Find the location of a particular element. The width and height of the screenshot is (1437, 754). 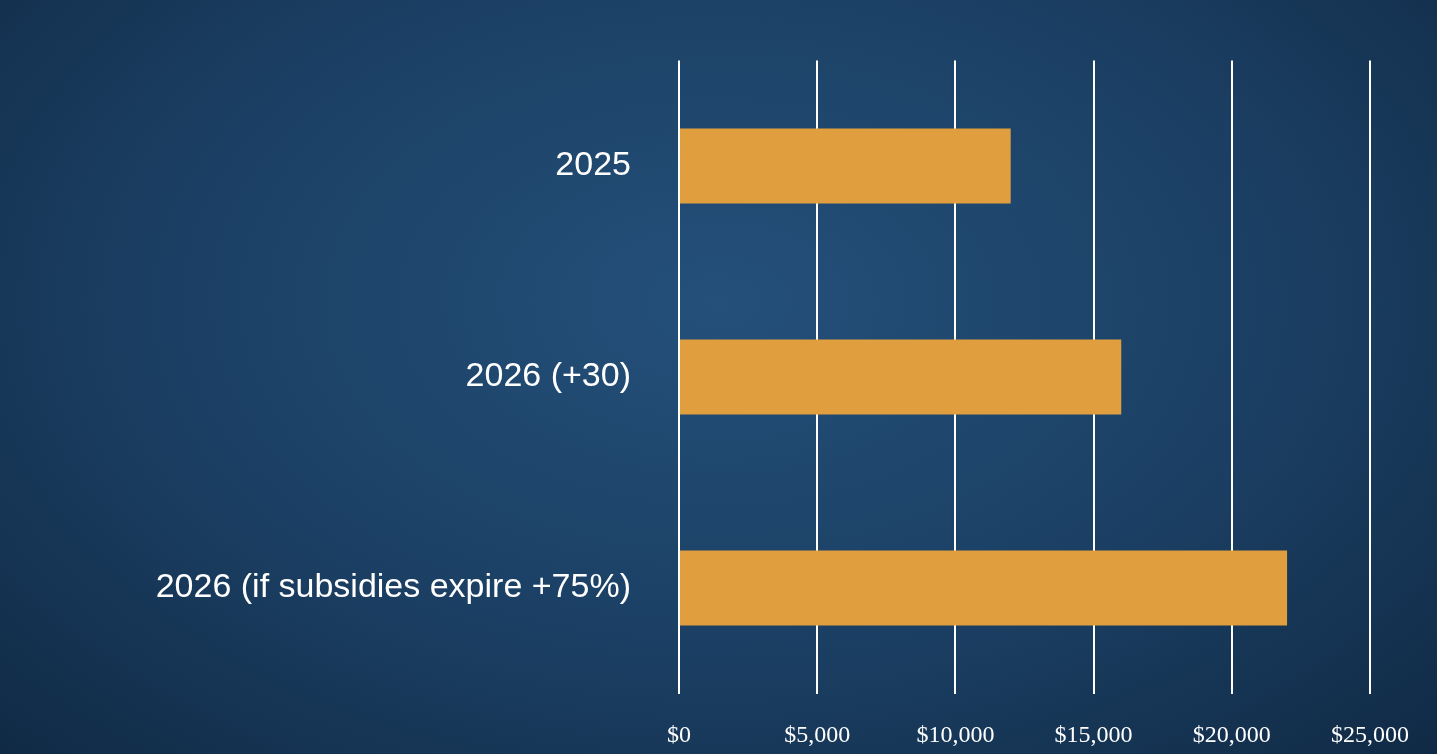

x-tick-label: $5,000 is located at coordinates (817, 734).